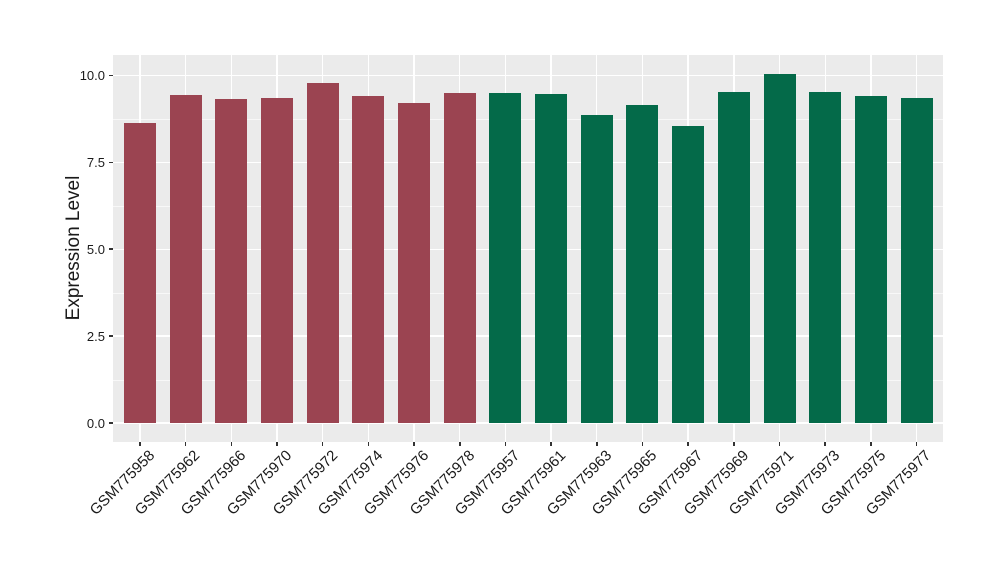 This screenshot has height=580, width=1000. What do you see at coordinates (688, 274) in the screenshot?
I see `bar-GSM775967` at bounding box center [688, 274].